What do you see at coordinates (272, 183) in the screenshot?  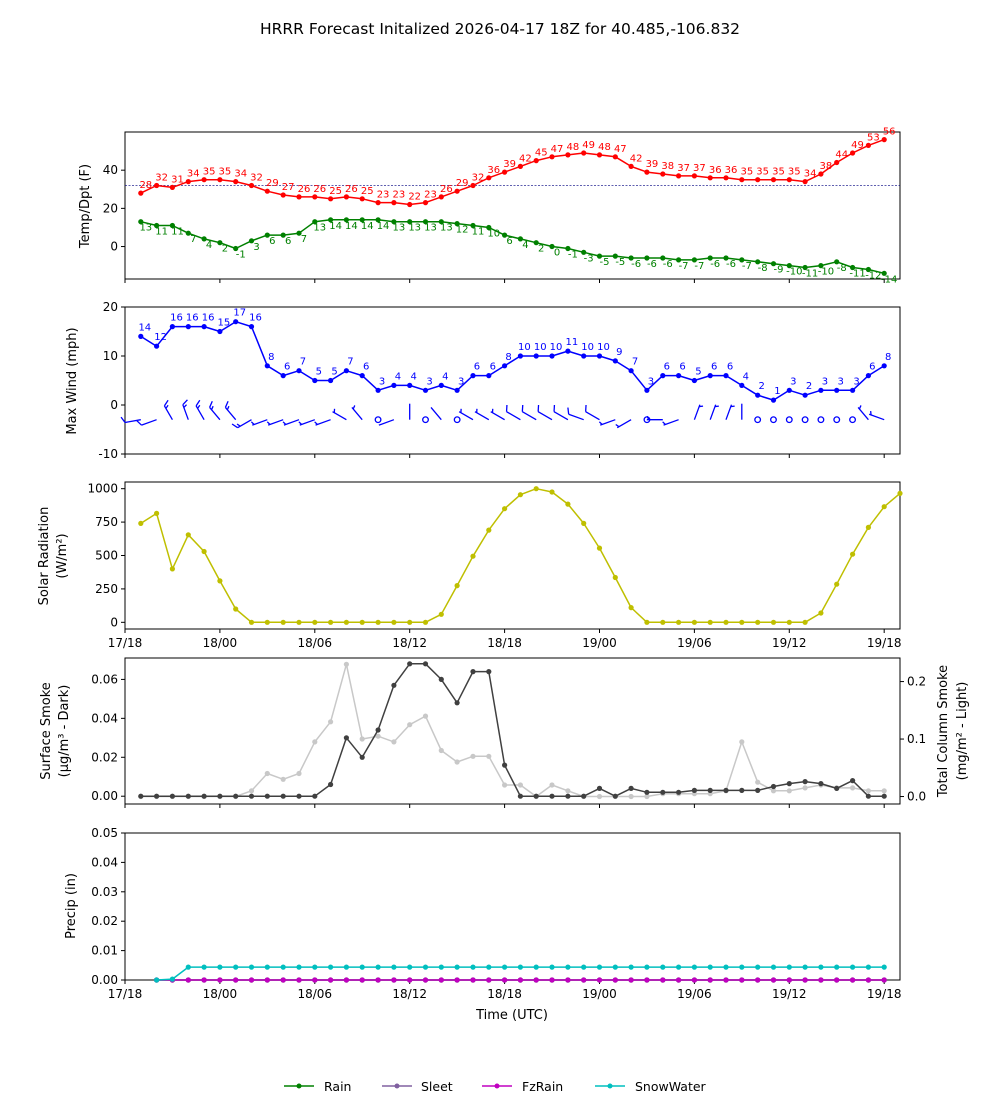 I see `temperature-data-label: 29` at bounding box center [272, 183].